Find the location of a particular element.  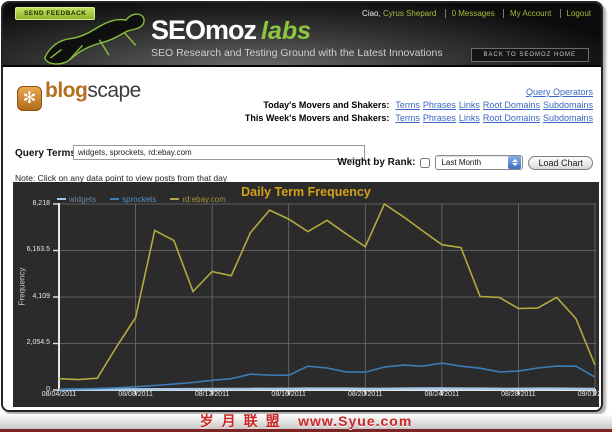

select-stepper-icon is located at coordinates (515, 162).